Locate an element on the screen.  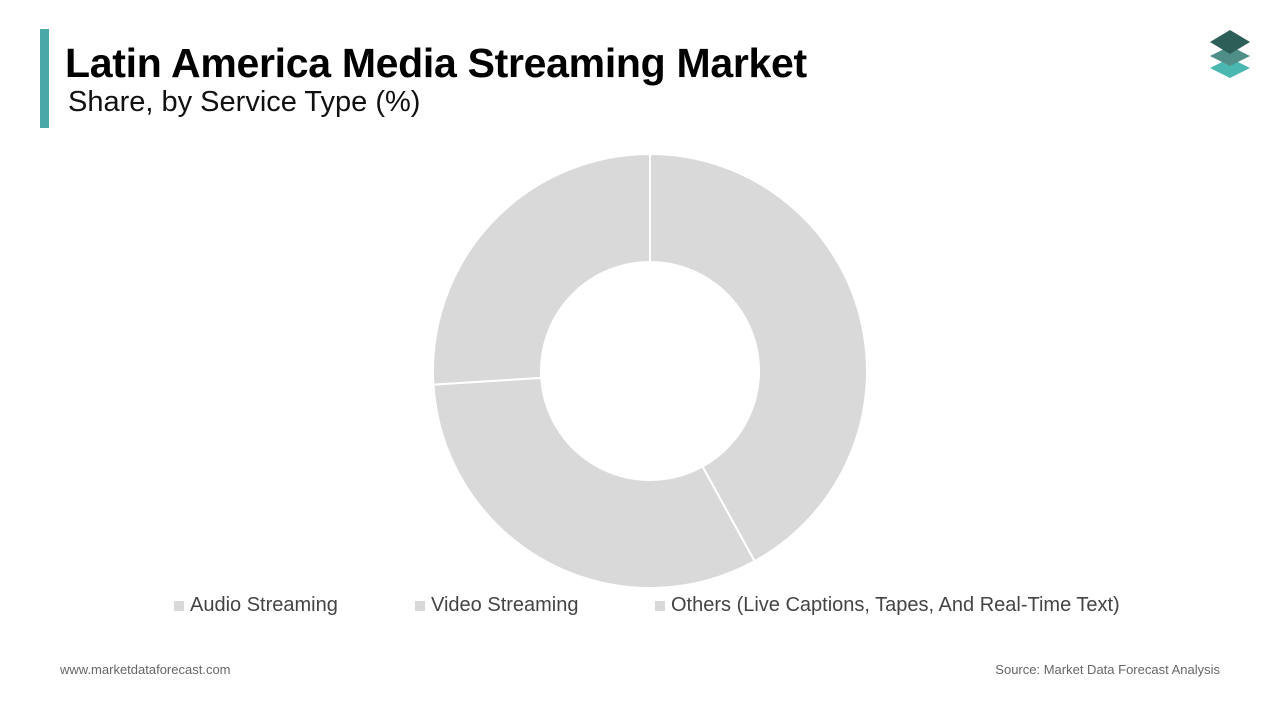
title-accent-bar is located at coordinates (44, 78).